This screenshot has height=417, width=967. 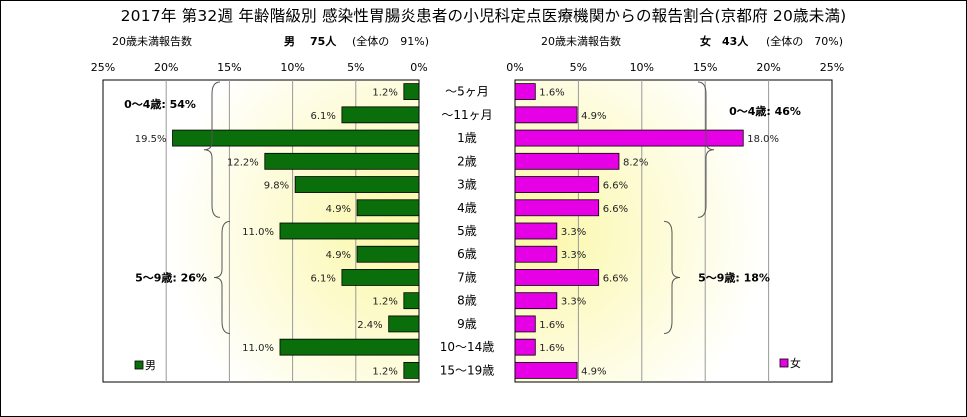 What do you see at coordinates (467, 301) in the screenshot?
I see `category-label: 8歳` at bounding box center [467, 301].